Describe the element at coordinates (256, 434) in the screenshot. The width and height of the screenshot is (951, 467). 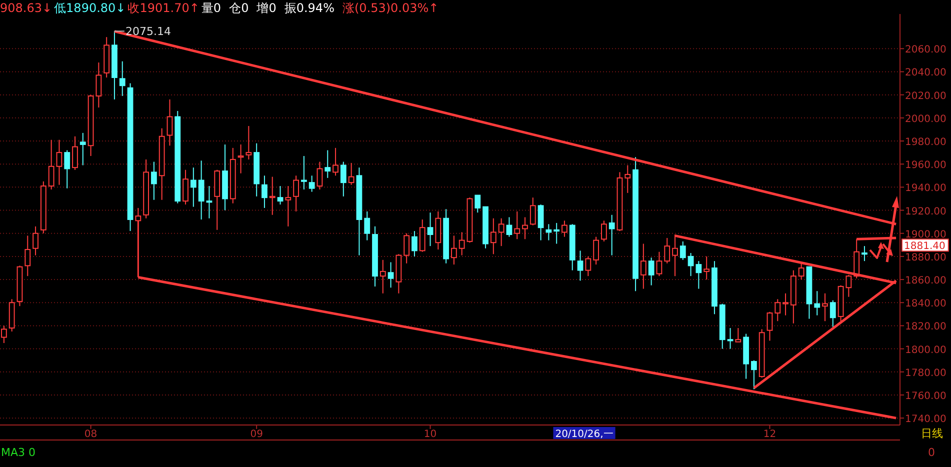
I see `x-tick-label: 09` at that location.